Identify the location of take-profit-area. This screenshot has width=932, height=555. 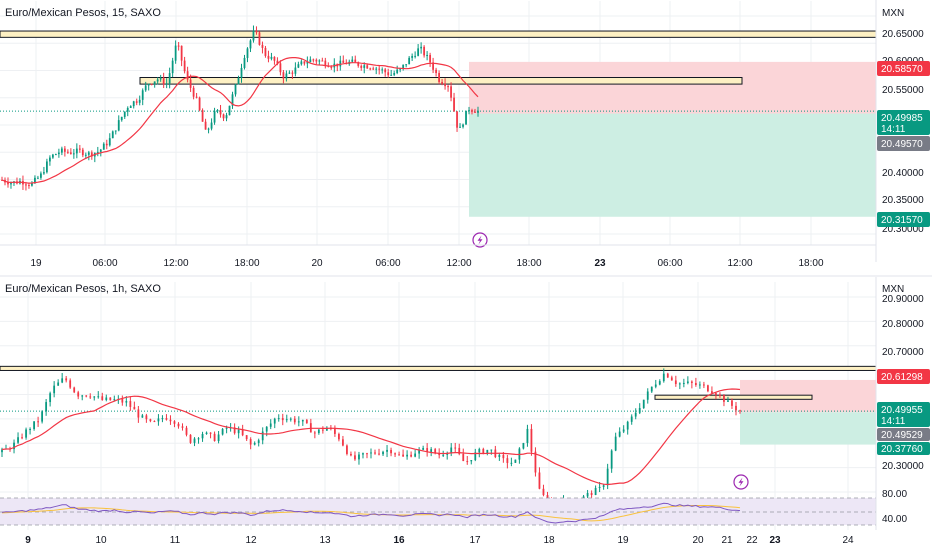
(672, 165).